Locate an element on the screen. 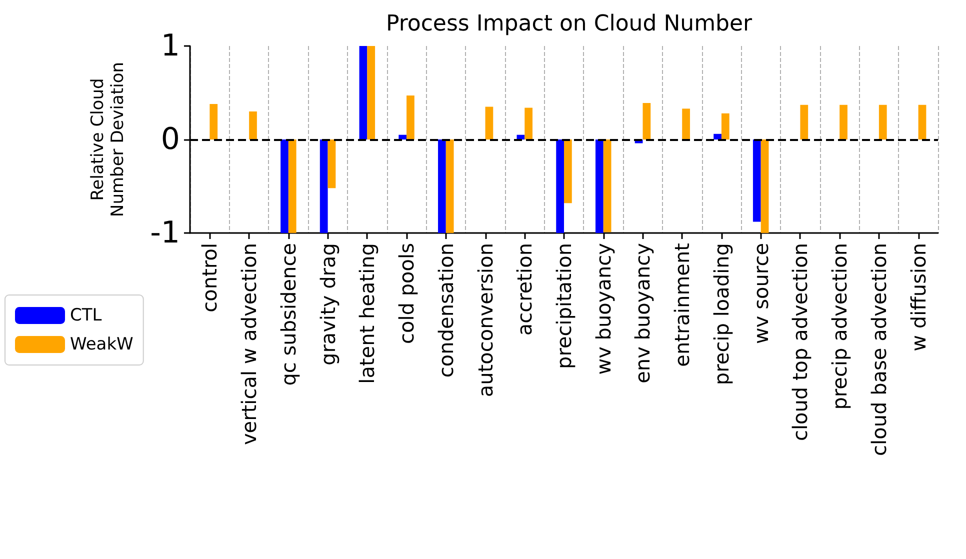 The height and width of the screenshot is (559, 966). y-tick-label: 0 is located at coordinates (170, 139).